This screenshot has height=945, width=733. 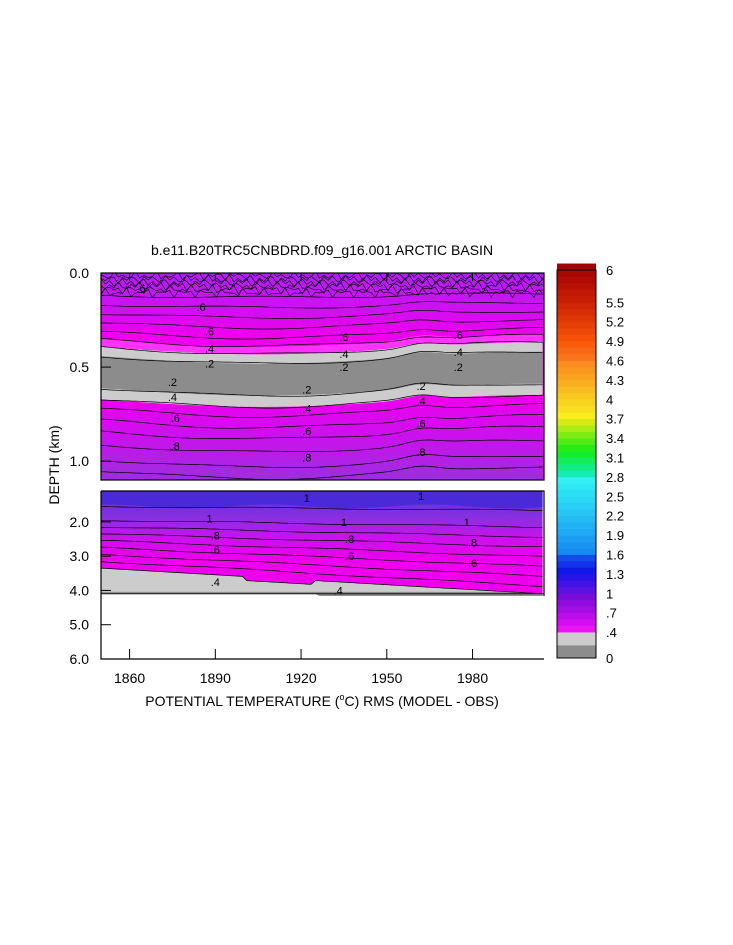 What do you see at coordinates (611, 613) in the screenshot?
I see `colorbar-label: .7` at bounding box center [611, 613].